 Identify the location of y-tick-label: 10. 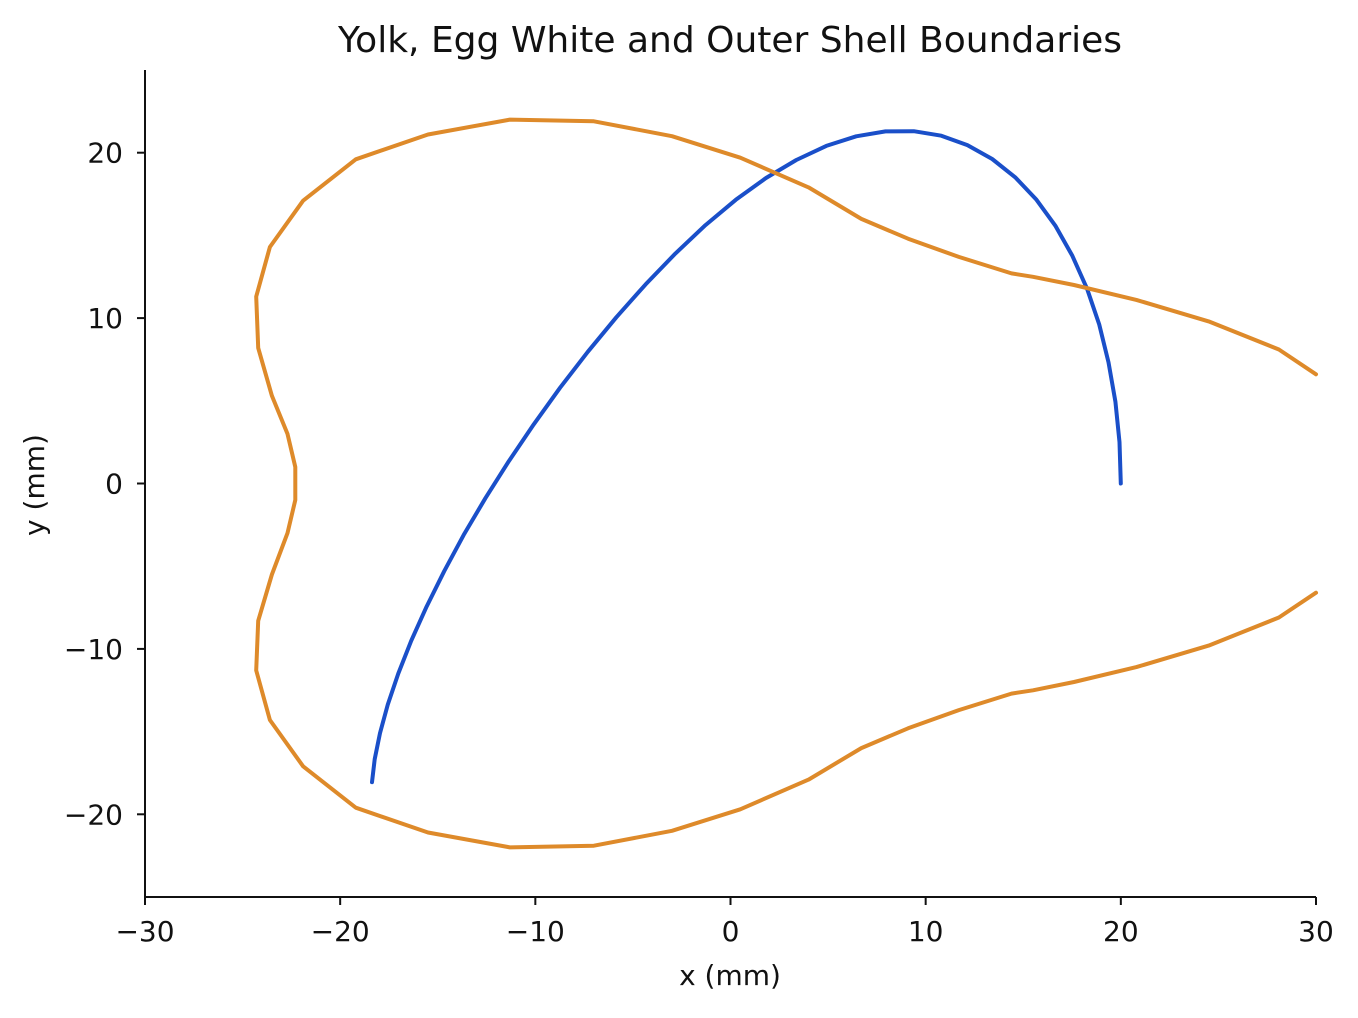
(105, 318).